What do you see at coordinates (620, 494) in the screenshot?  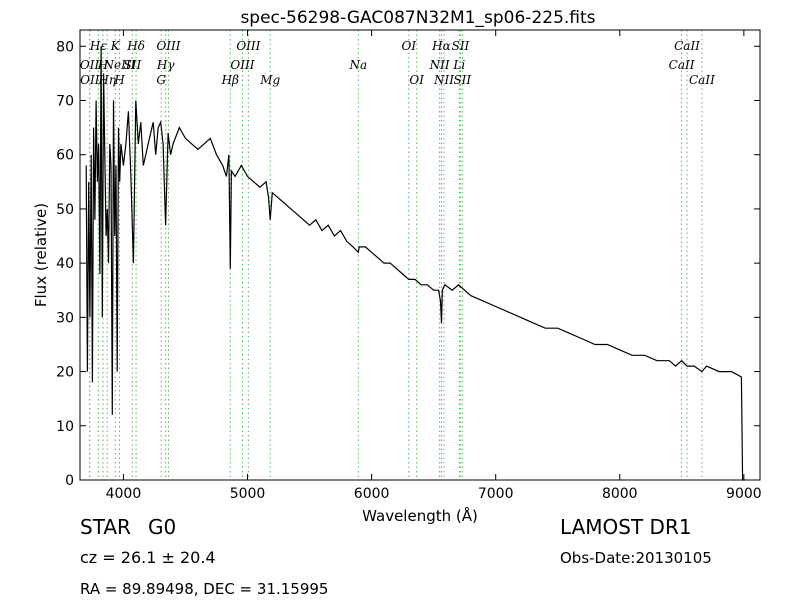 I see `x-tick-label-4: 8000` at bounding box center [620, 494].